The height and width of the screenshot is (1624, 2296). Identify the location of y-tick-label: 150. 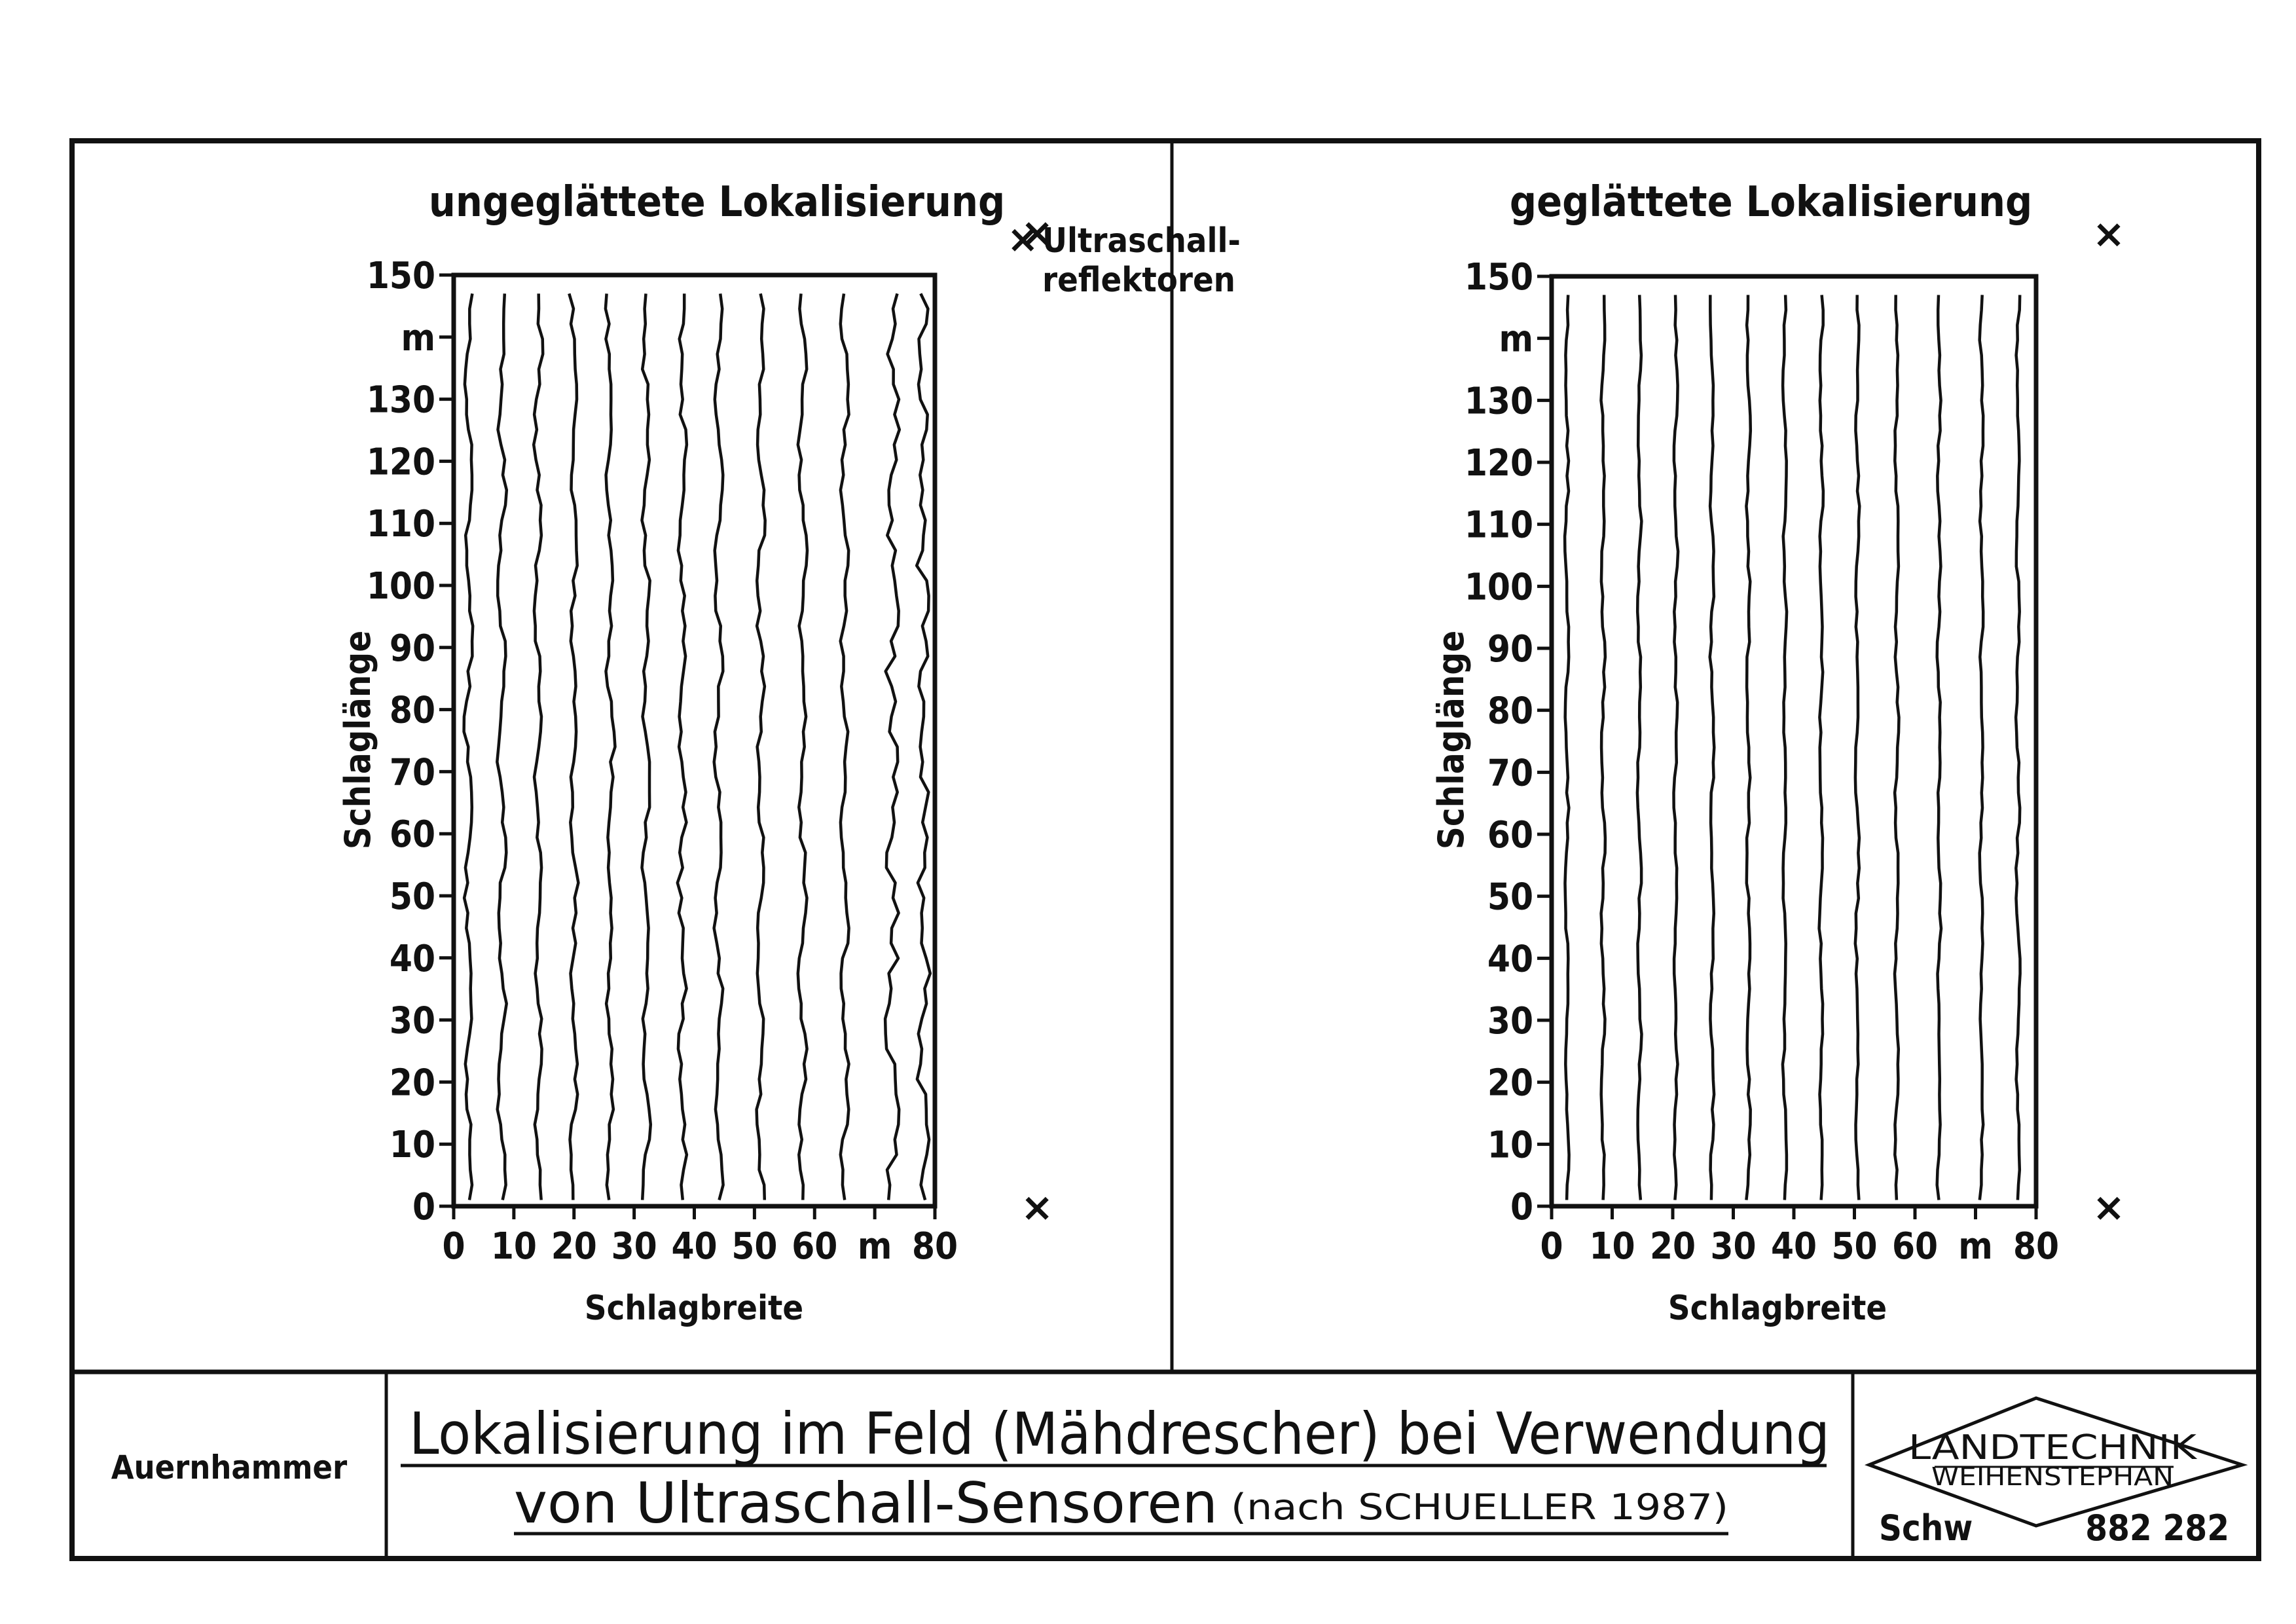
(1499, 277).